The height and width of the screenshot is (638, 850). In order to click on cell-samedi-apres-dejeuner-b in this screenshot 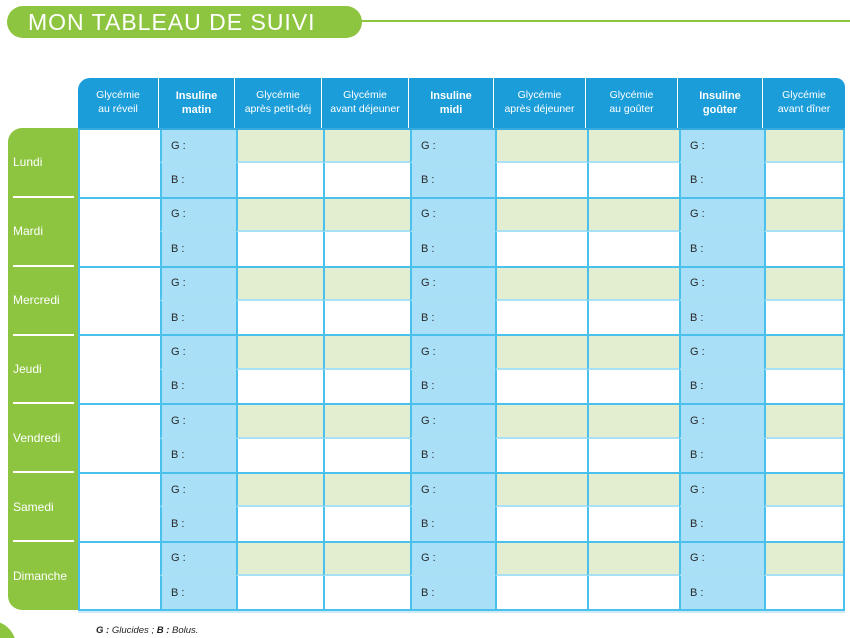, I will do `click(541, 524)`.